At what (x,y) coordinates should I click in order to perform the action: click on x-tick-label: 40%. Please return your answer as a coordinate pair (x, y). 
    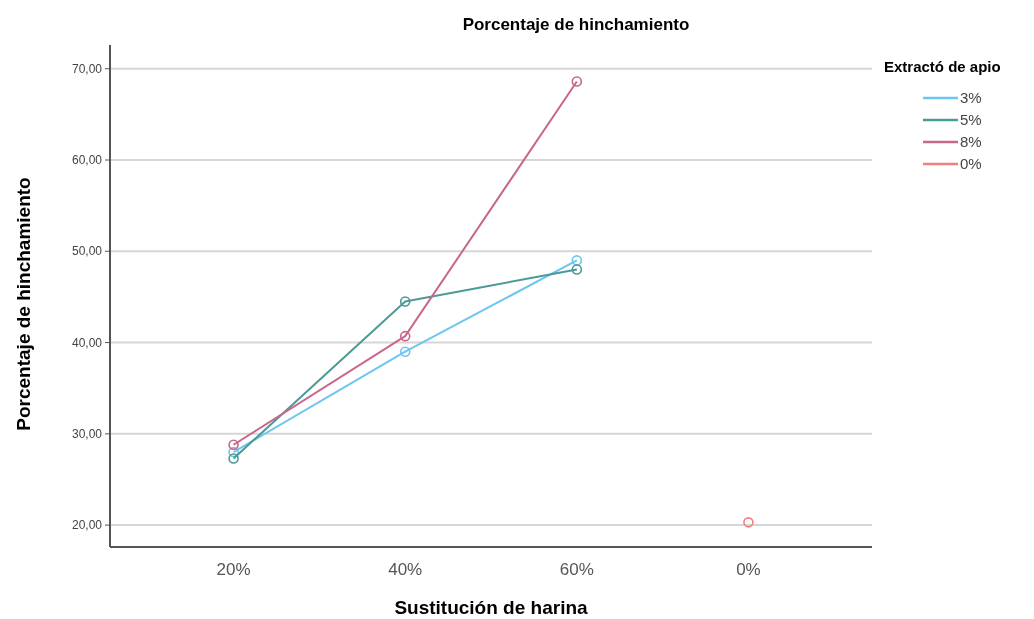
    Looking at the image, I should click on (405, 569).